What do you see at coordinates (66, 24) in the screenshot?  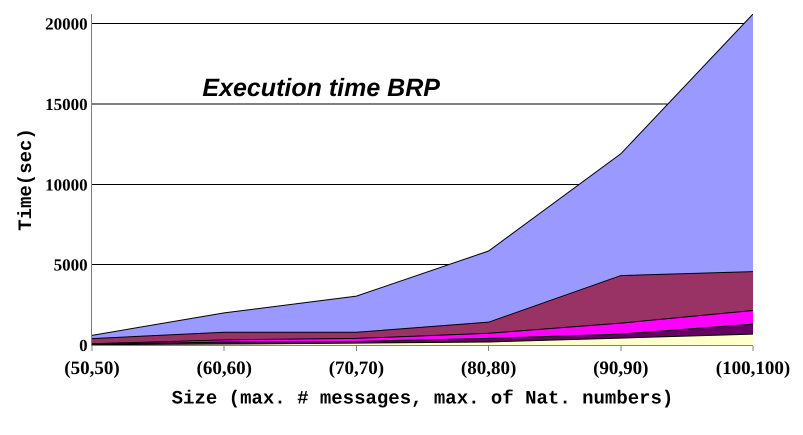 I see `y-tick-label: 20000` at bounding box center [66, 24].